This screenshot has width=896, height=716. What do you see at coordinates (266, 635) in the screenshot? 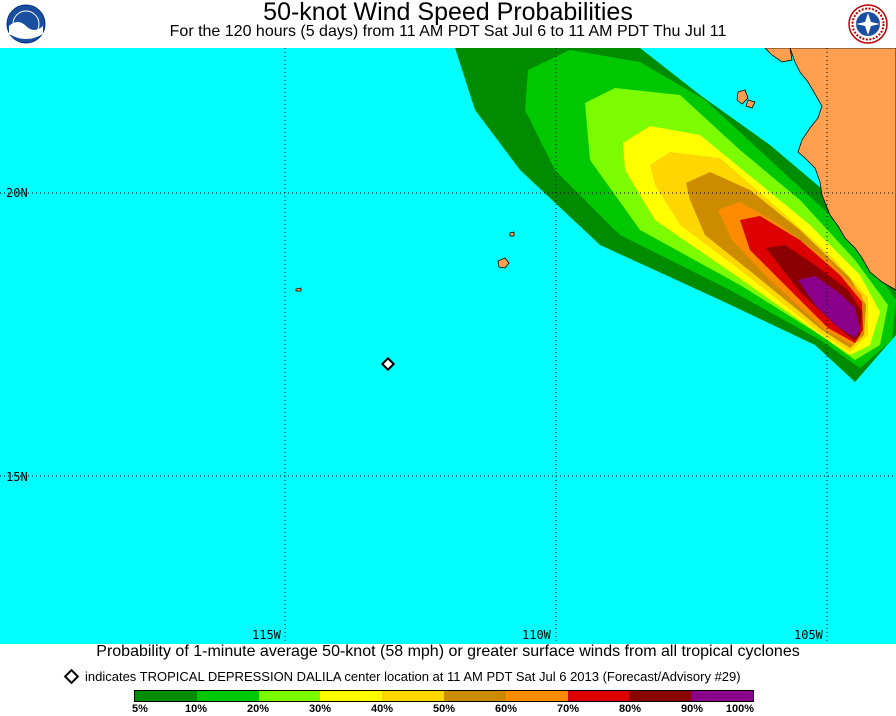
I see `longitude-label-115w: 115W` at bounding box center [266, 635].